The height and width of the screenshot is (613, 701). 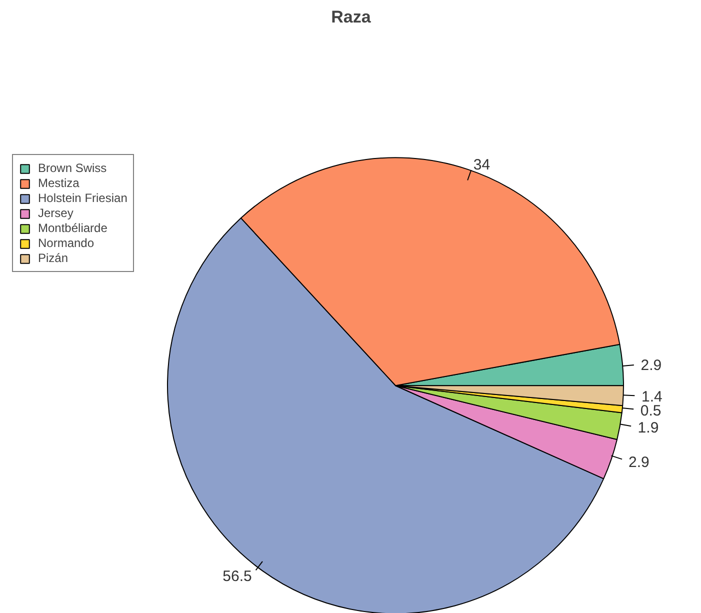 What do you see at coordinates (83, 198) in the screenshot?
I see `legend-label: Holstein Friesian` at bounding box center [83, 198].